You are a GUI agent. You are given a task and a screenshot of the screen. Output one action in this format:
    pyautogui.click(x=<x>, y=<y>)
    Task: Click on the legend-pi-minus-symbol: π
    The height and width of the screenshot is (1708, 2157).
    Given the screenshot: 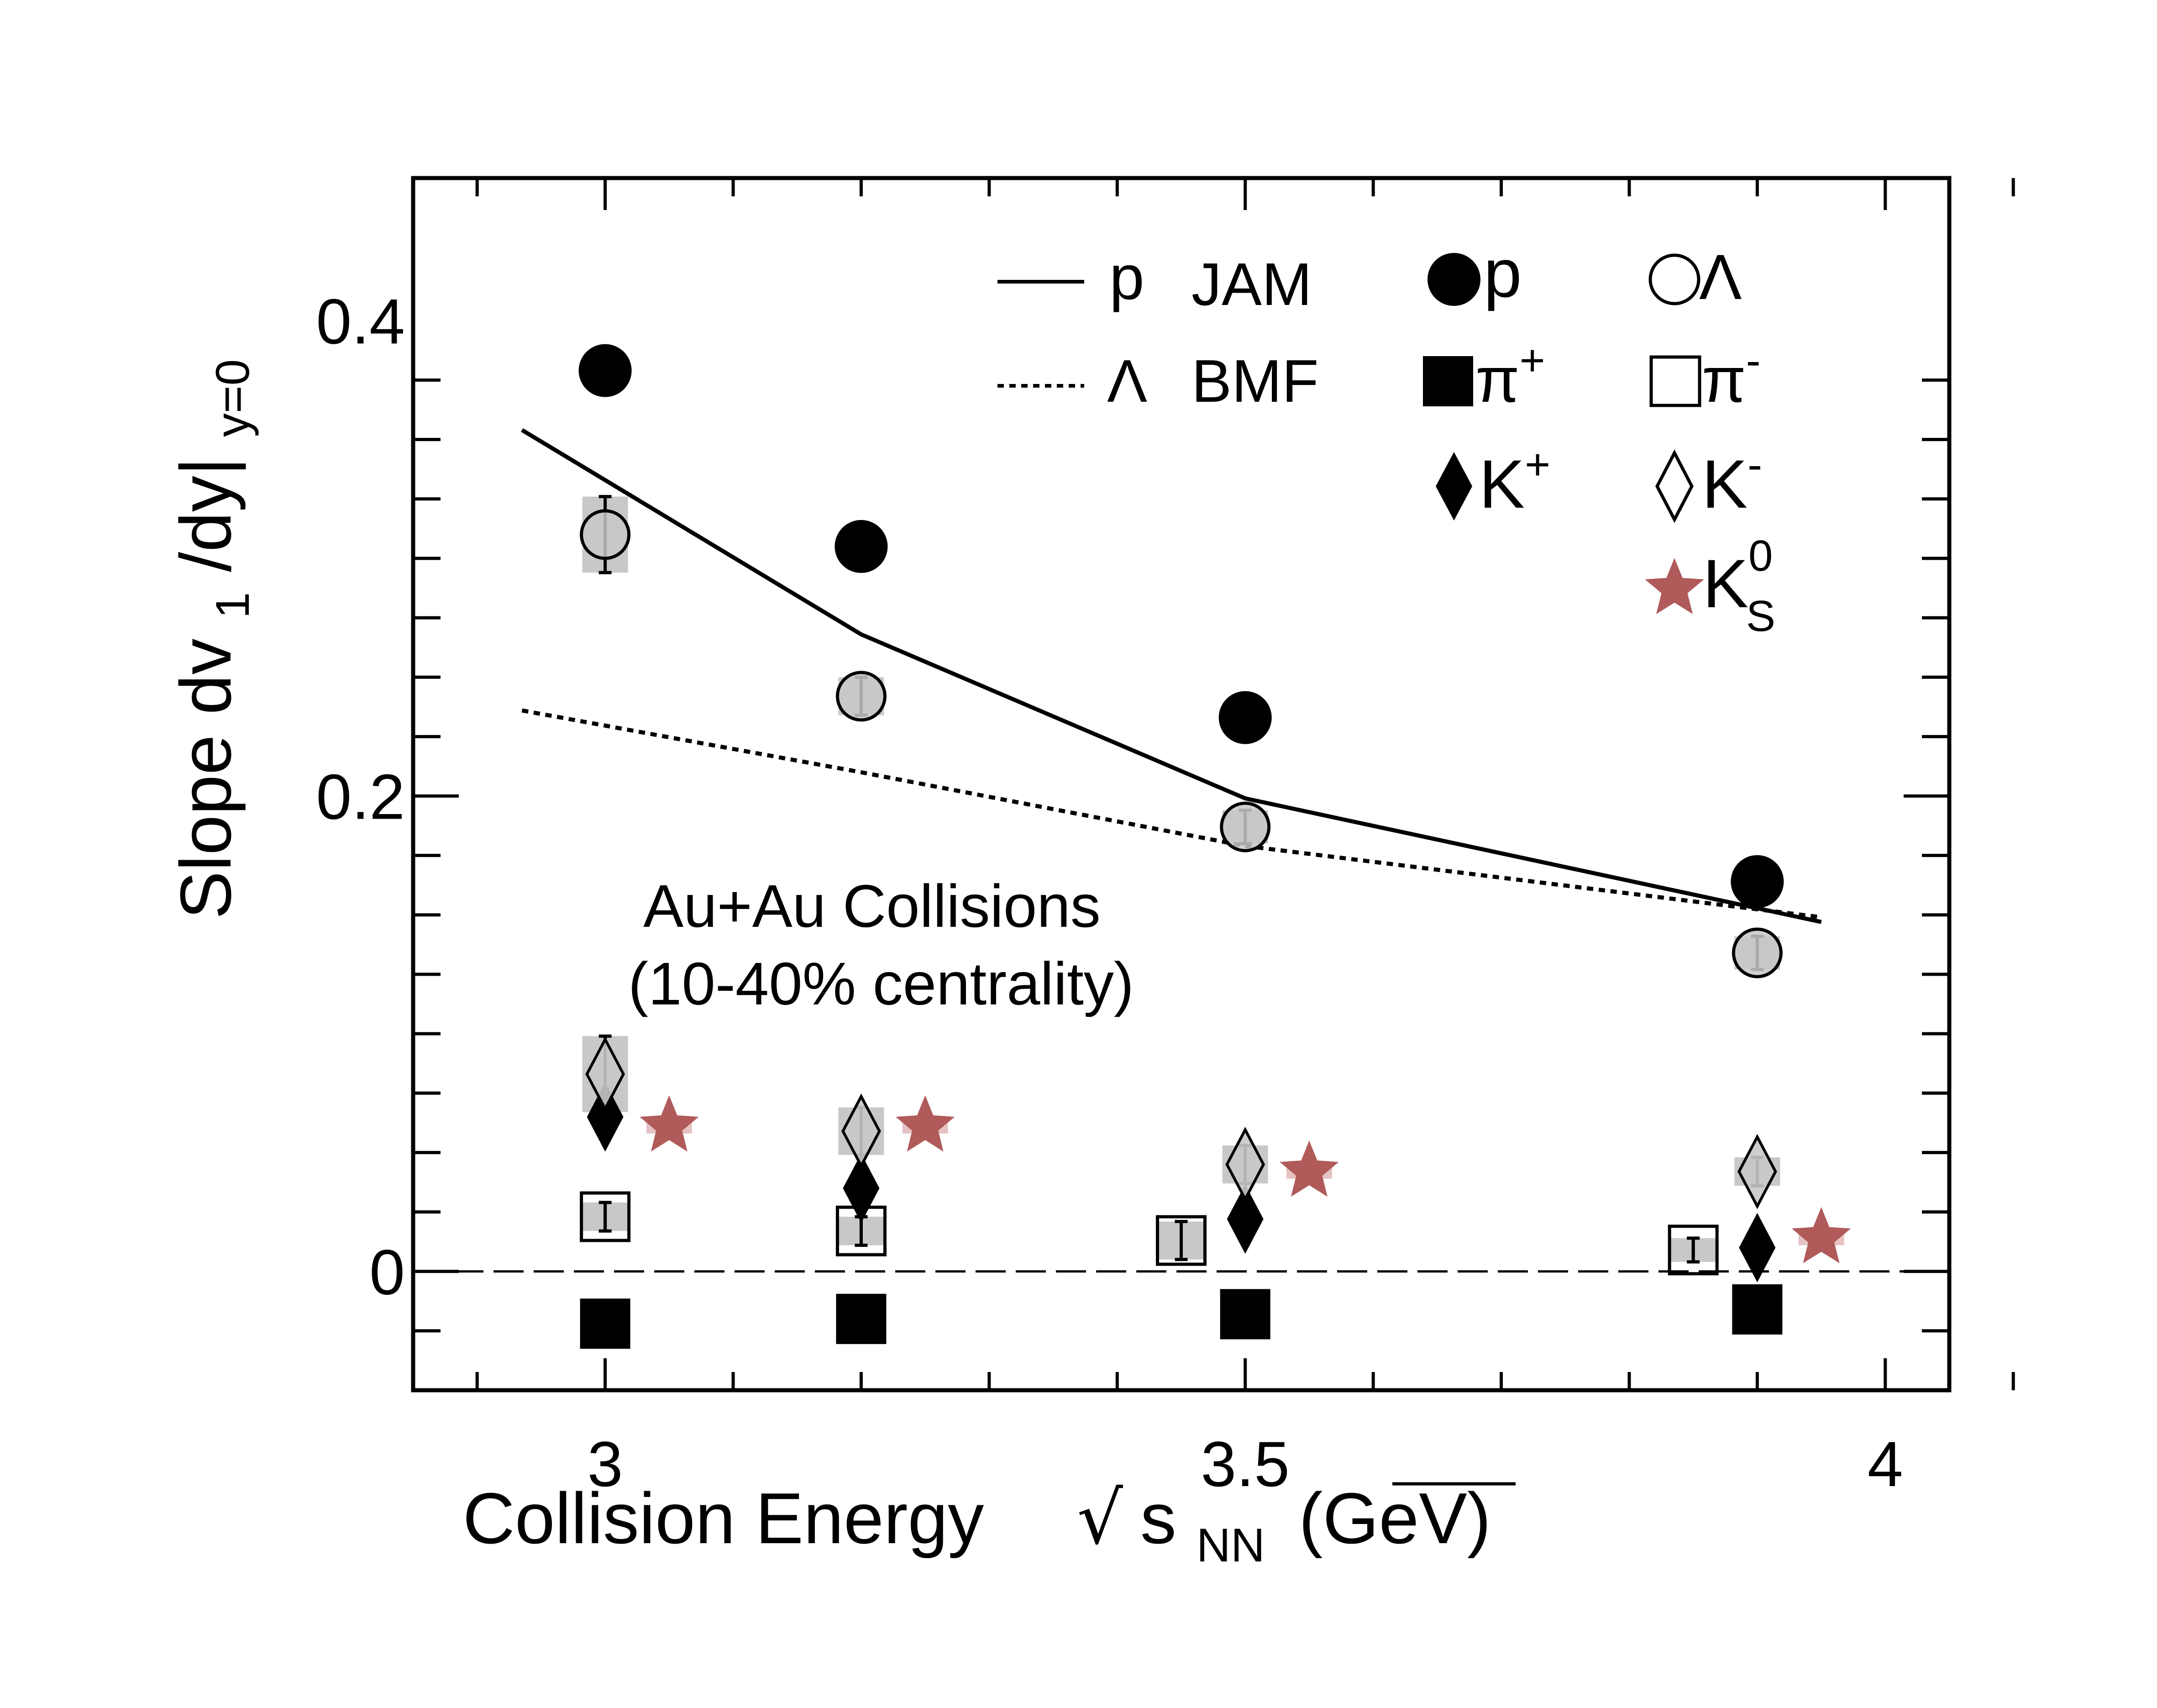 What is the action you would take?
    pyautogui.click(x=1724, y=379)
    